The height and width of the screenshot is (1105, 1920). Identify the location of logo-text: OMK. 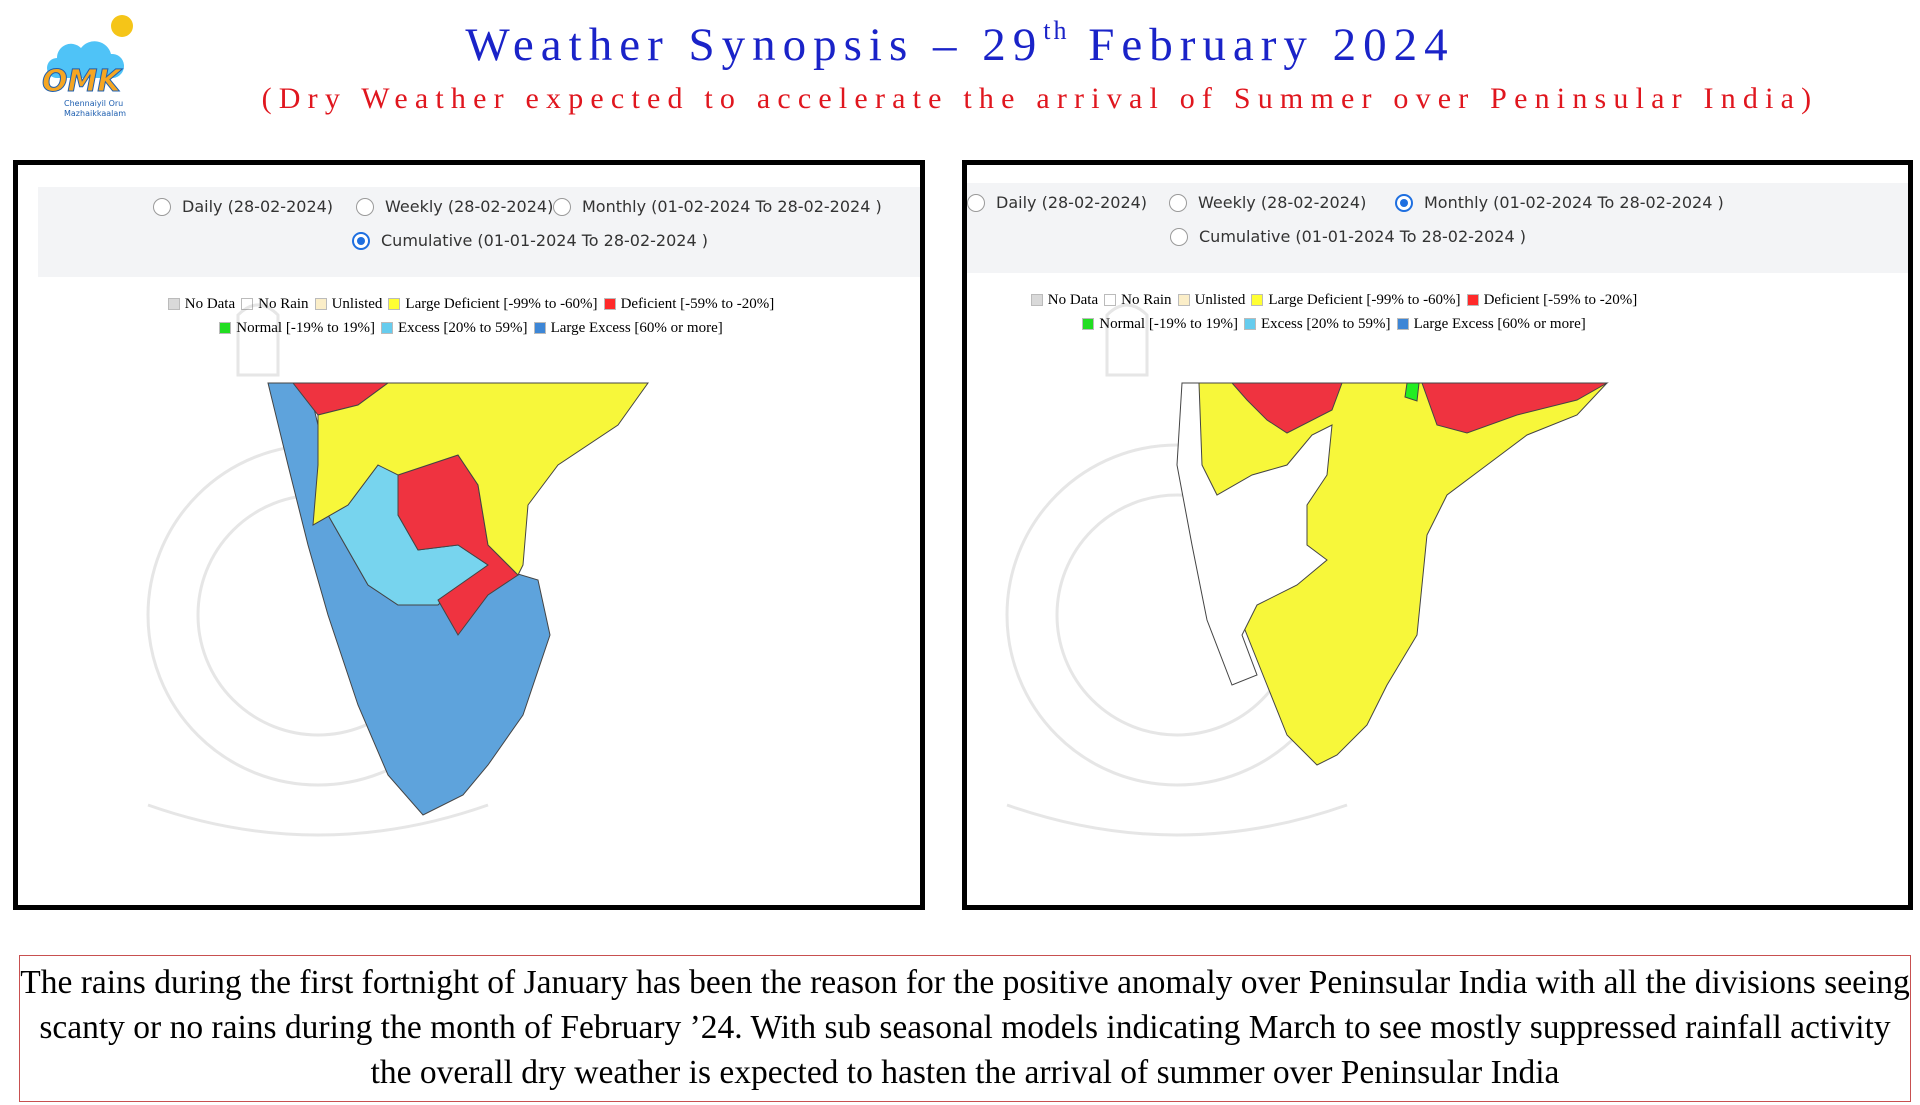
(82, 81).